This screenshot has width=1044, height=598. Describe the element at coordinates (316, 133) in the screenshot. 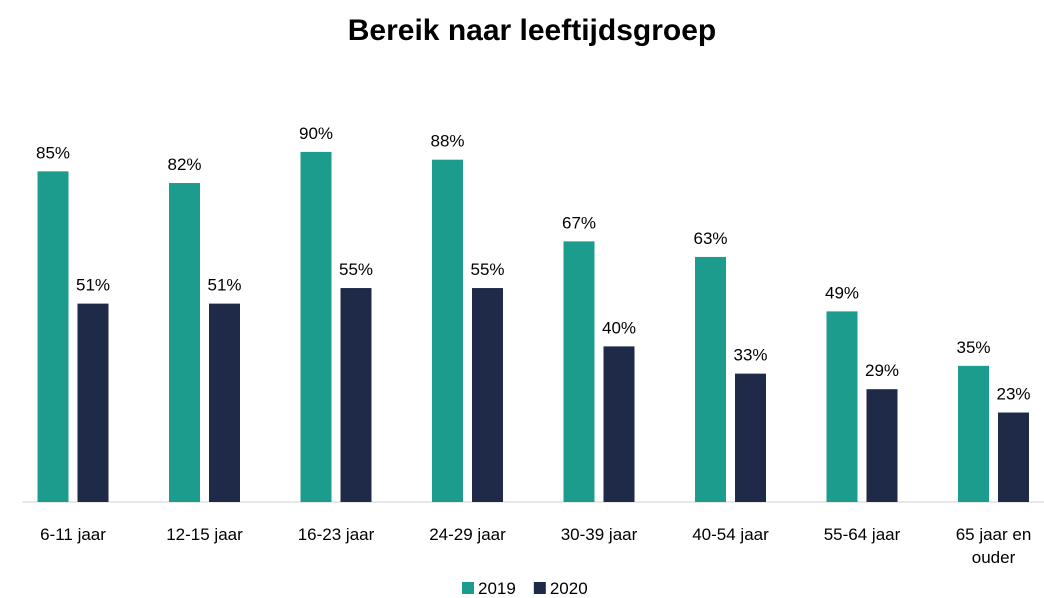

I see `value-label: 90%` at that location.